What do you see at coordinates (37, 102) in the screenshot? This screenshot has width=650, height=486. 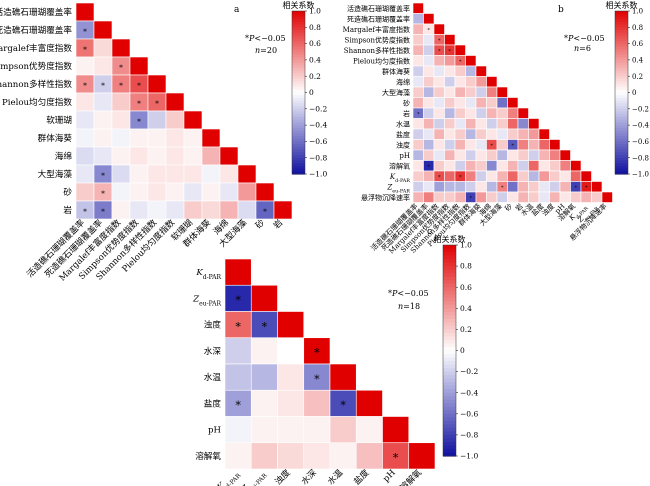 I see `row-label: Pielou均匀度指数` at bounding box center [37, 102].